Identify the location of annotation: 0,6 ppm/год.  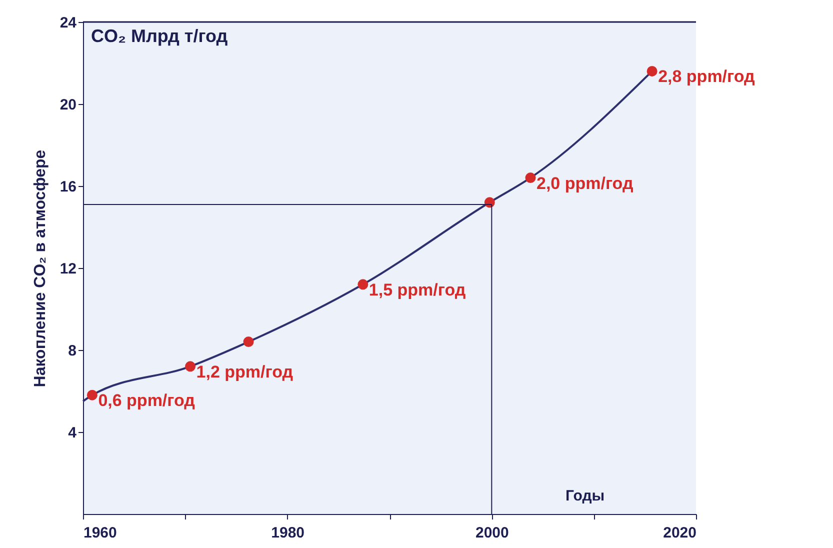
(147, 400).